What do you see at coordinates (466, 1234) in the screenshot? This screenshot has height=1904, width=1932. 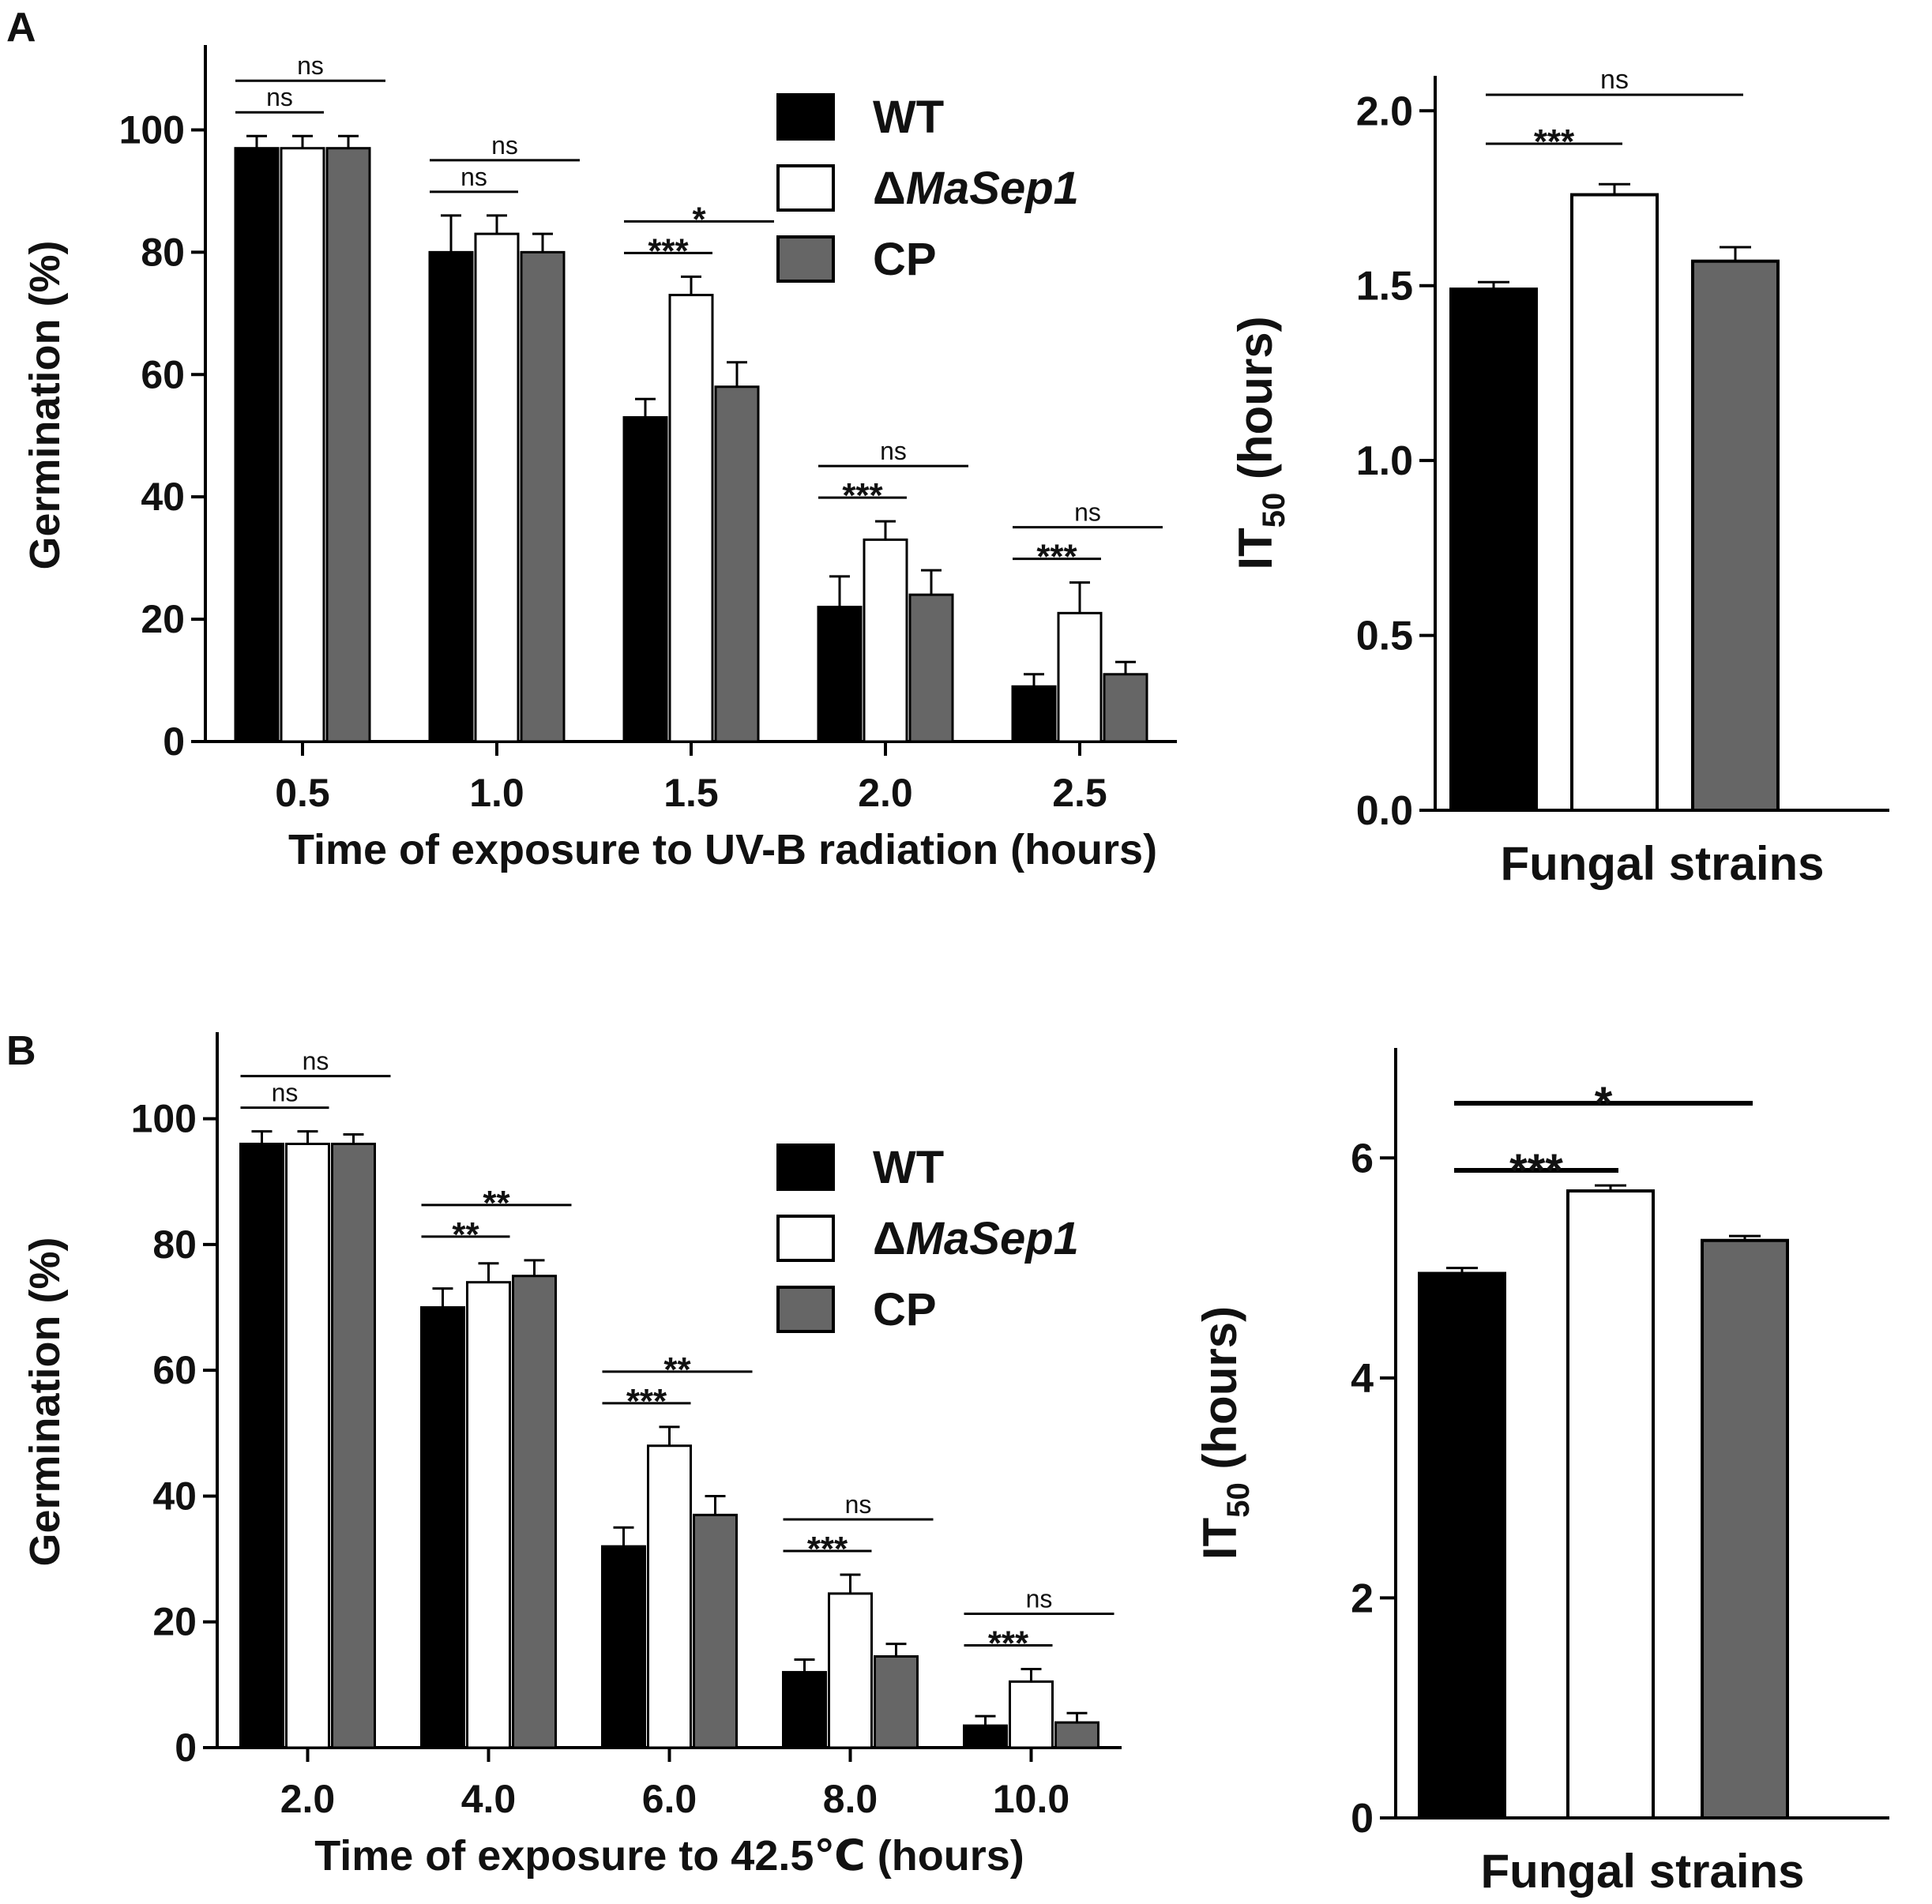 I see `sig-label: **` at bounding box center [466, 1234].